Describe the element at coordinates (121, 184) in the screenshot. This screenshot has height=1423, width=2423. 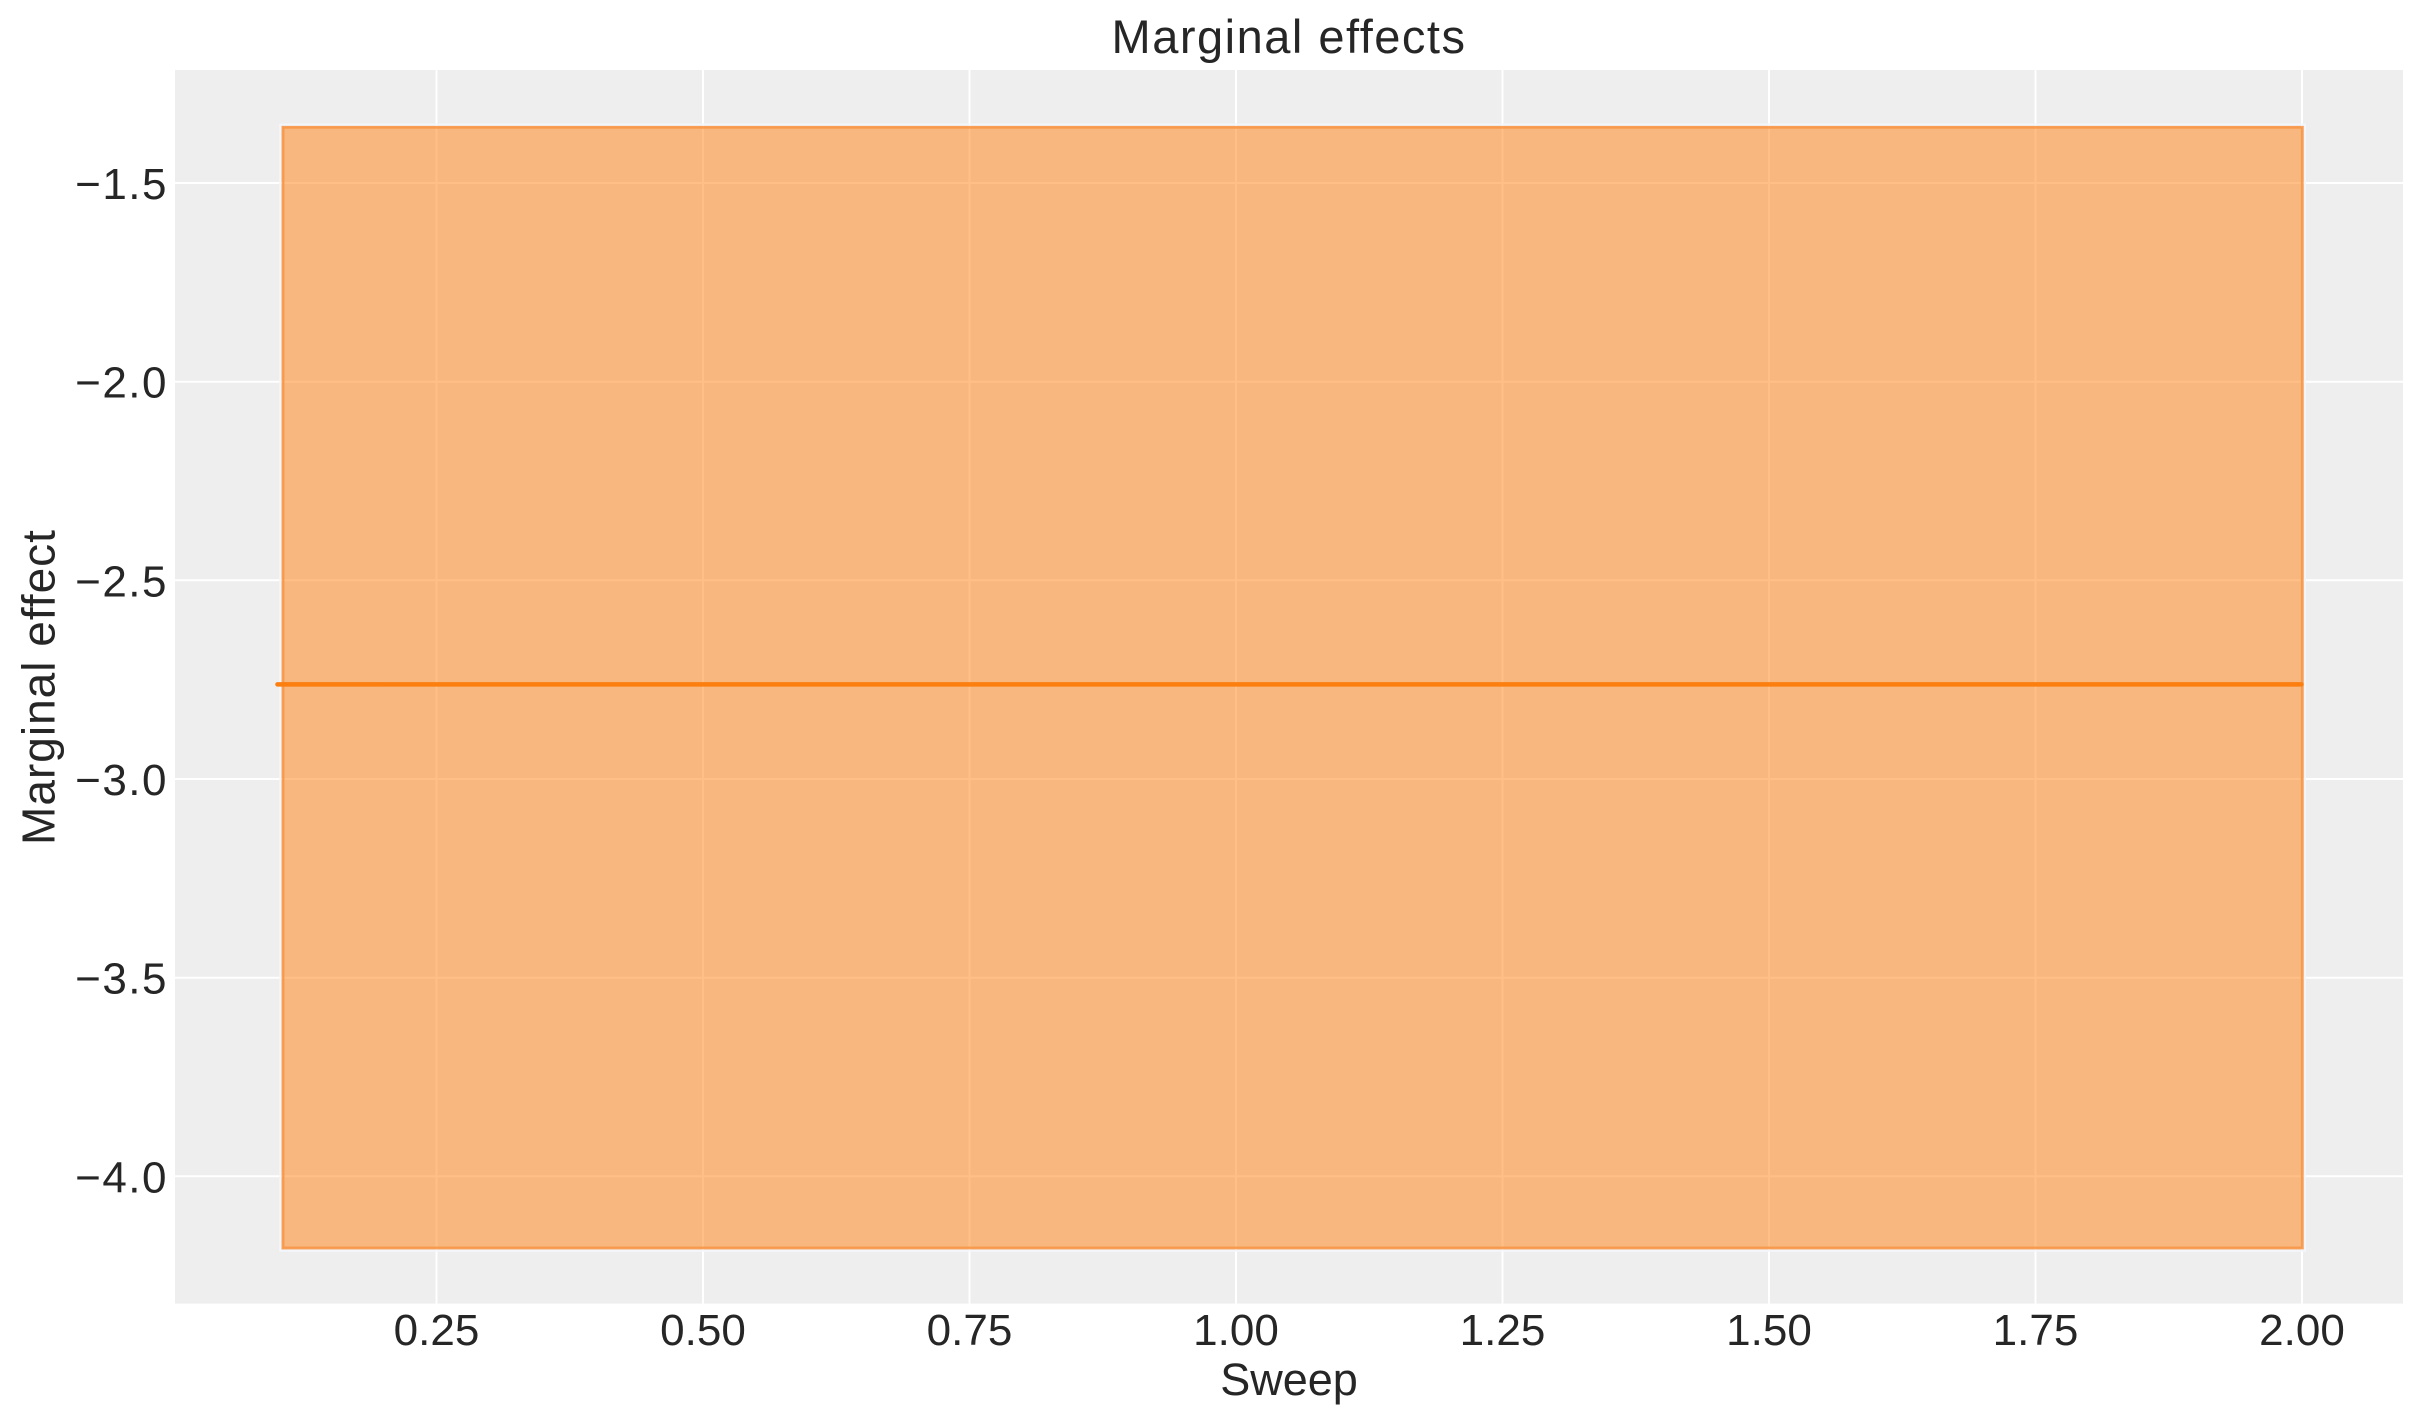
I see `svg-text: −1.5` at that location.